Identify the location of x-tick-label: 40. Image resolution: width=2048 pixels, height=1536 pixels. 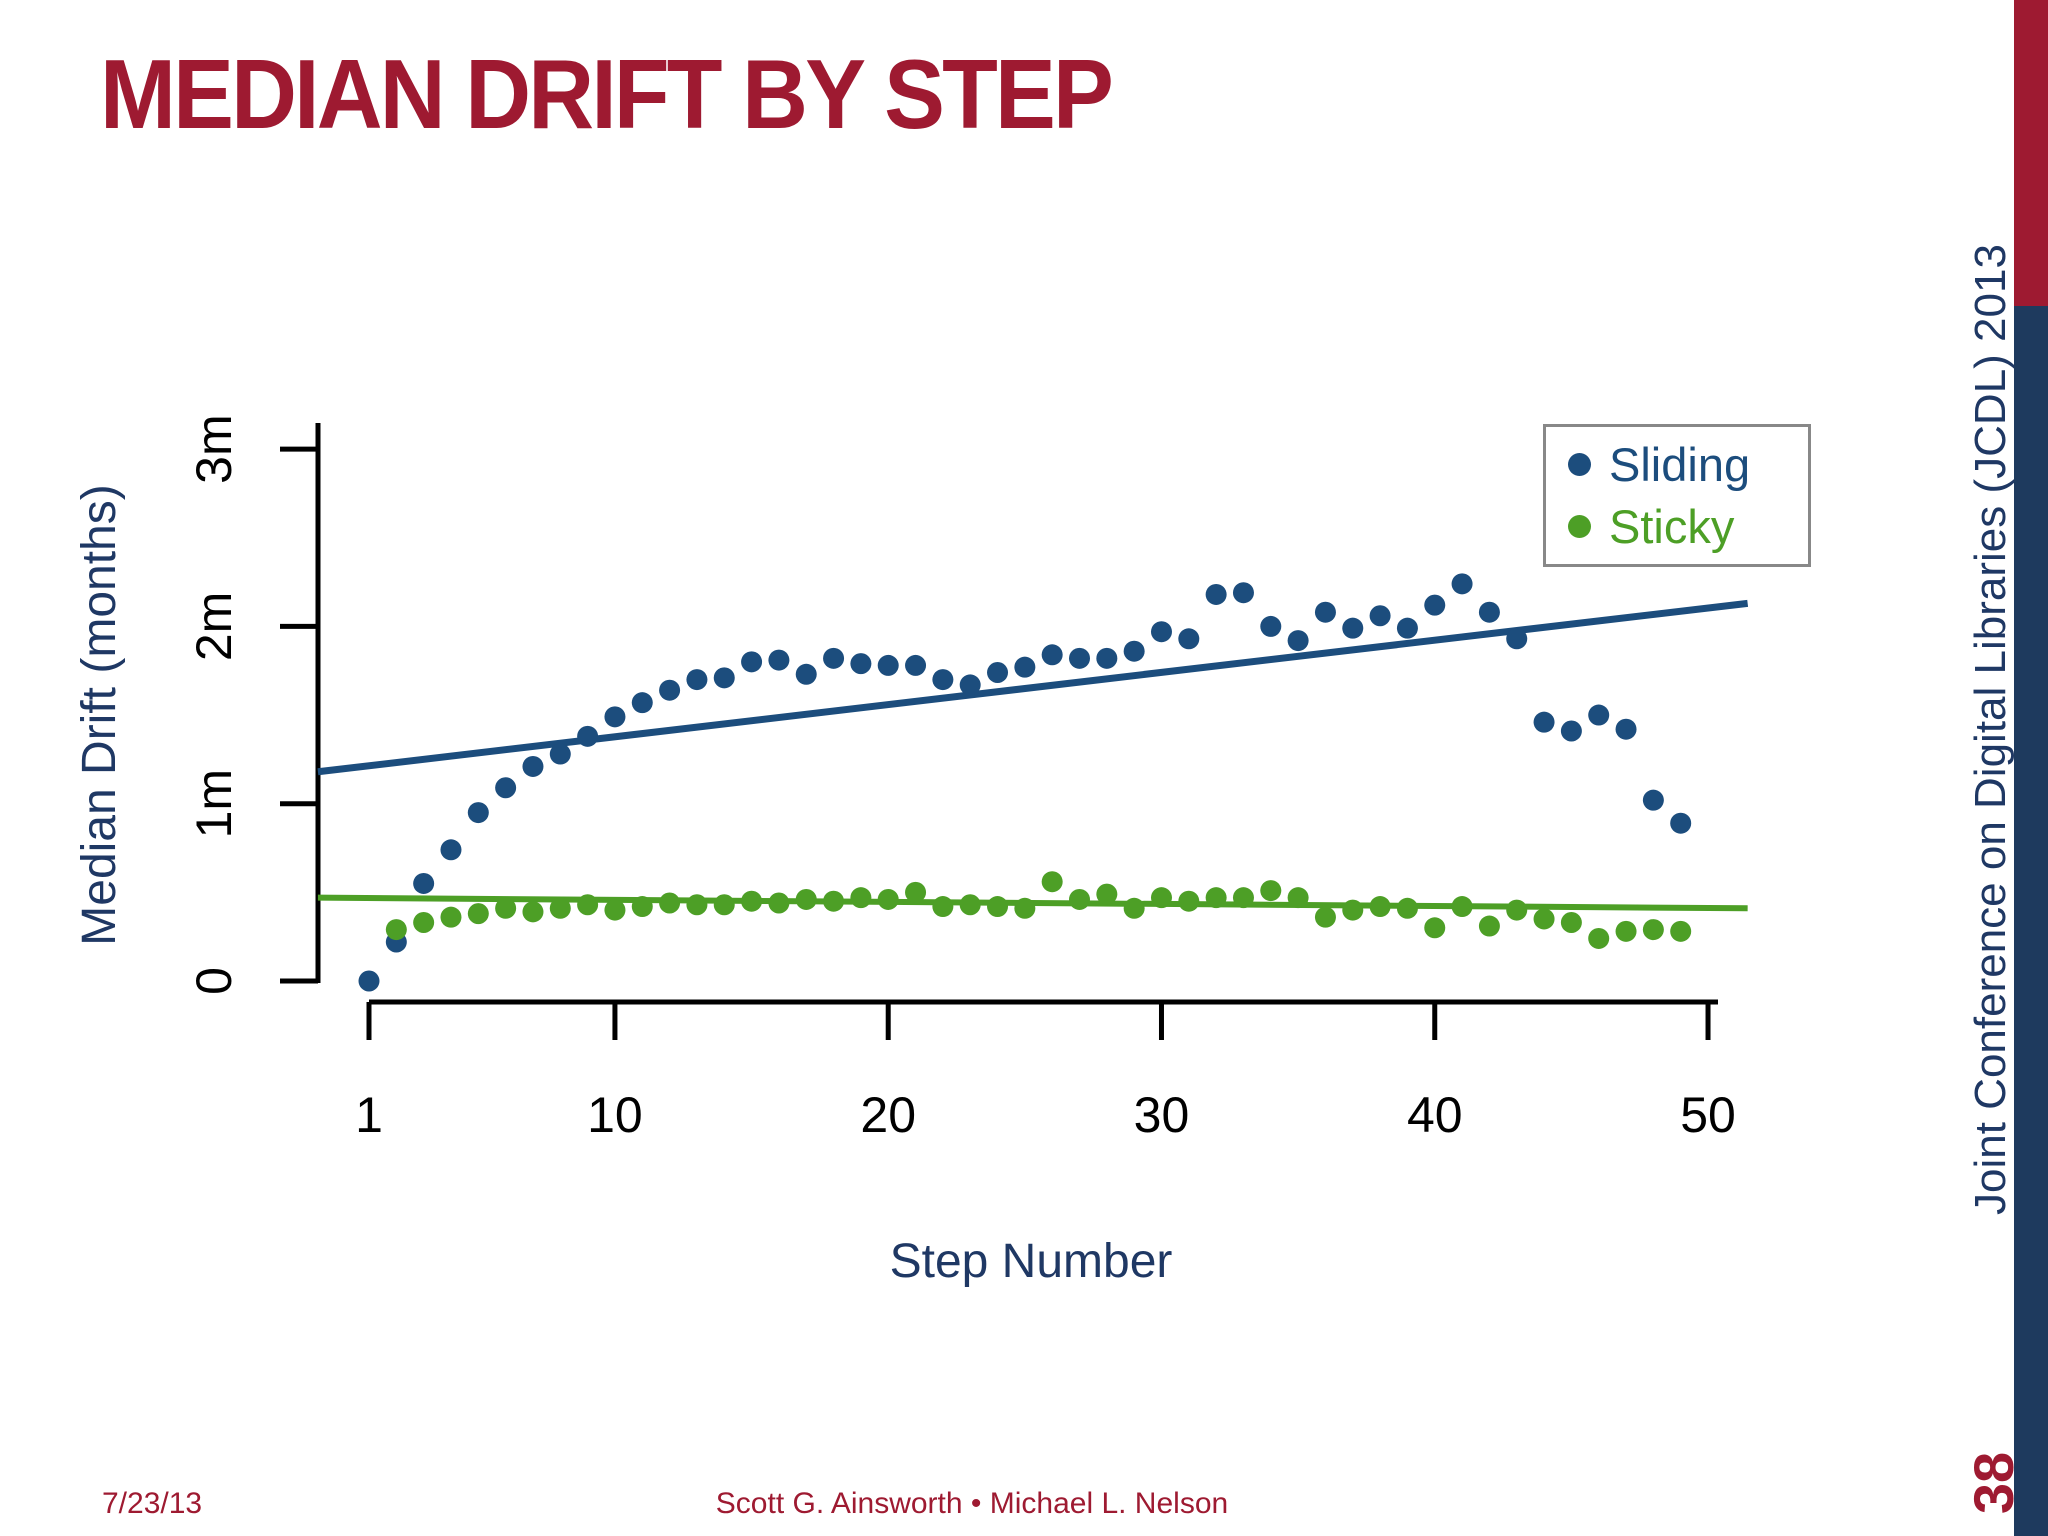
(1435, 1115).